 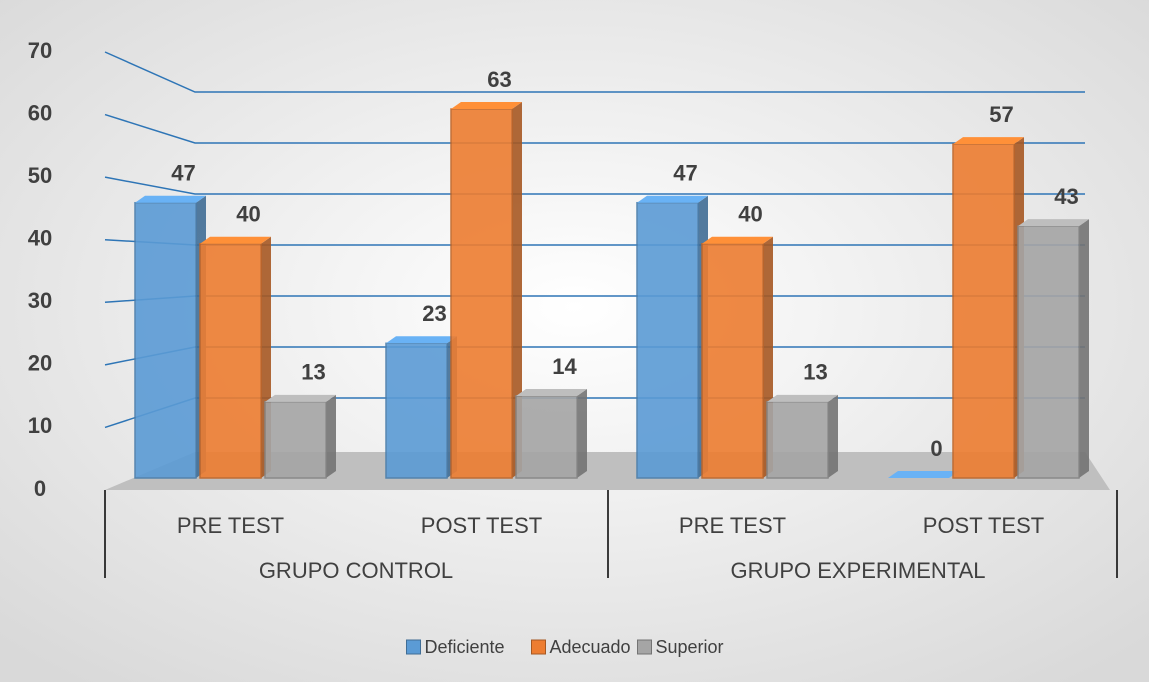 I want to click on group-label: GRUPO EXPERIMENTAL, so click(x=857, y=570).